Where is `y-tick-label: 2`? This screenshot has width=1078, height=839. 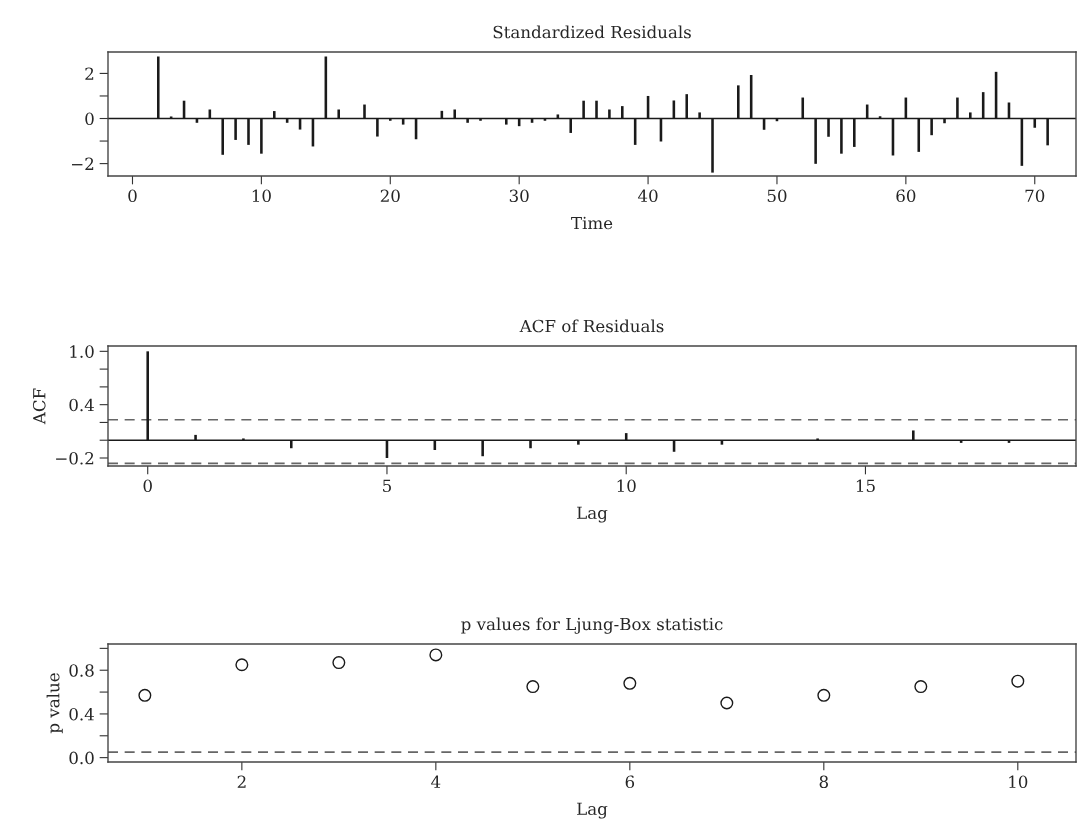
y-tick-label: 2 is located at coordinates (89, 73).